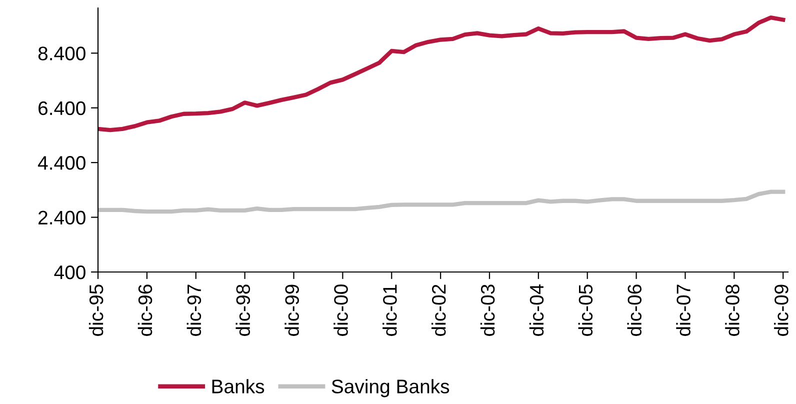  I want to click on x-tick-label: dic-08, so click(732, 310).